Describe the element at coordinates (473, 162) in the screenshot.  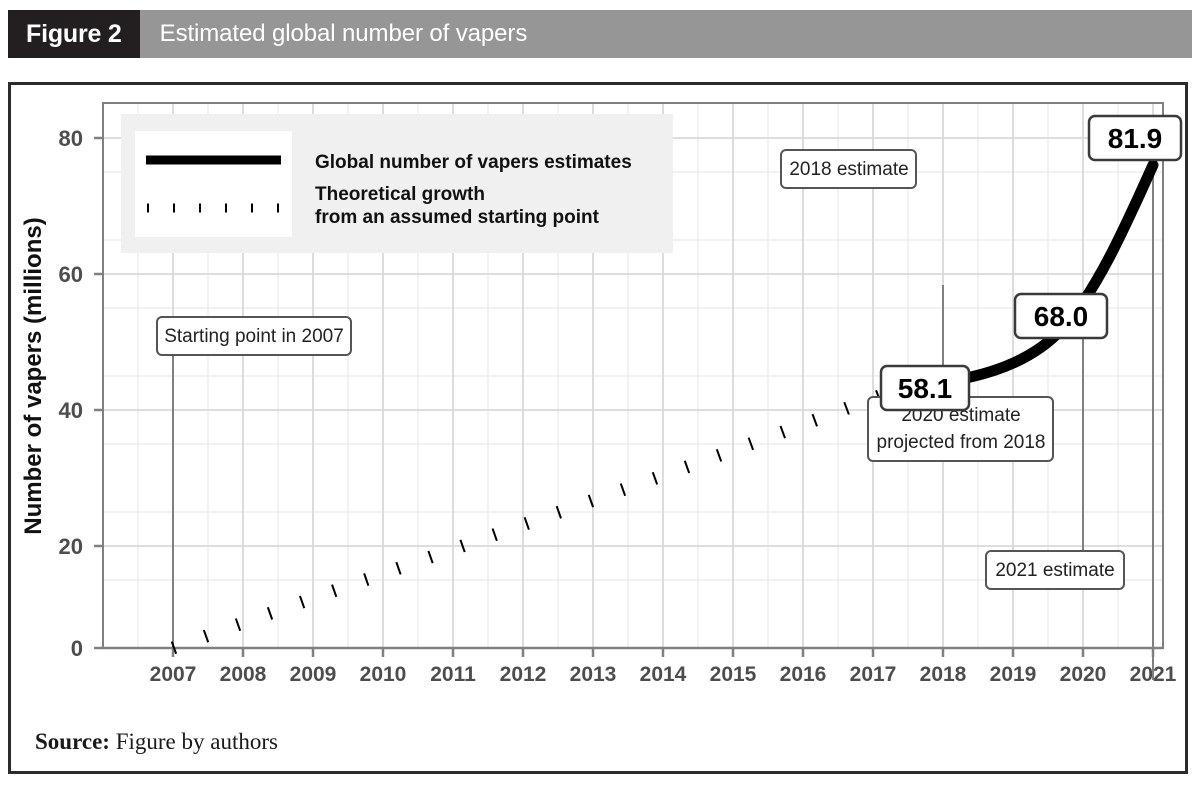
I see `legend-label-estimates: Global number of vapers estimates` at that location.